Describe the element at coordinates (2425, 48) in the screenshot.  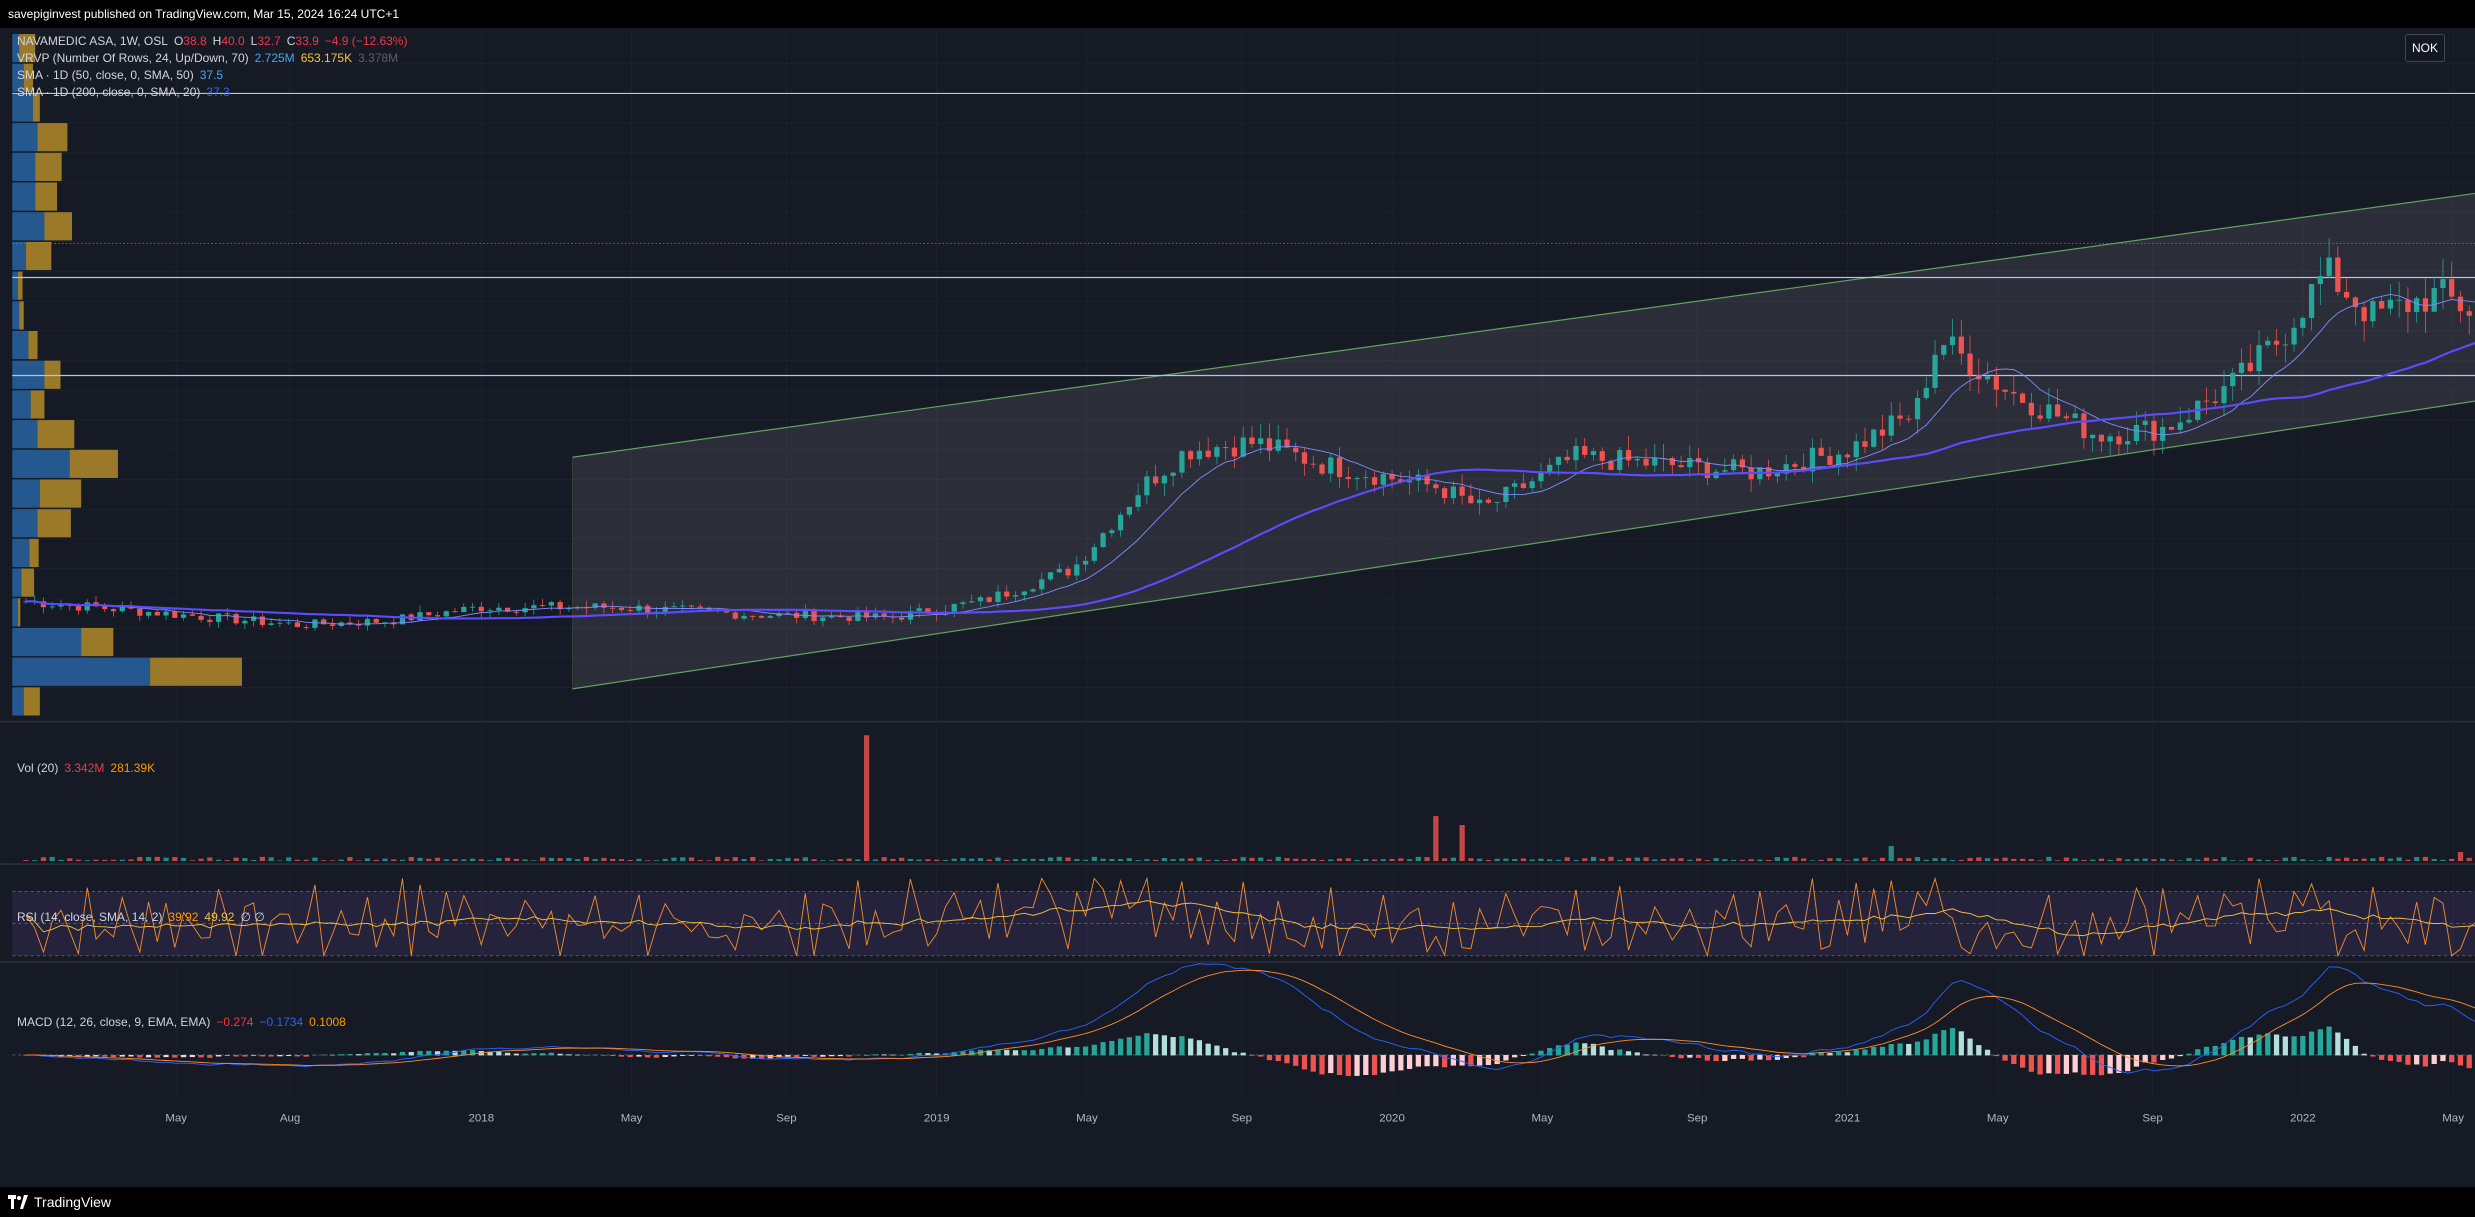
I see `currency-button: NOK` at that location.